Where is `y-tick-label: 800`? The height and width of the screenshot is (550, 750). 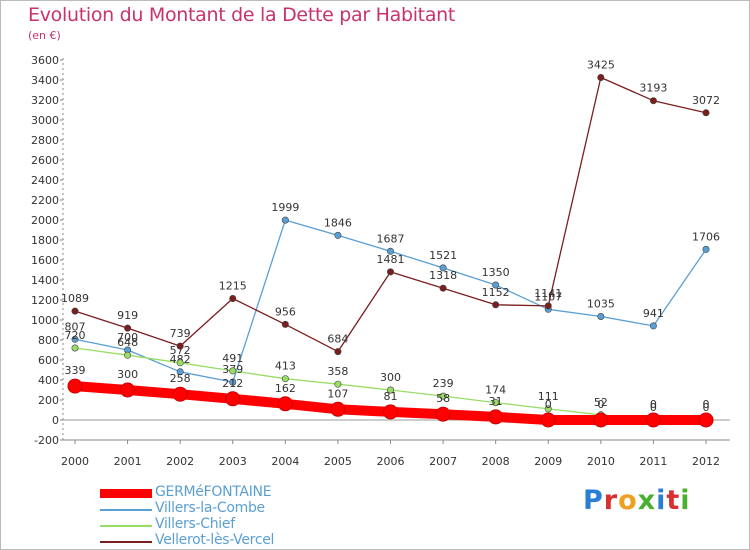 y-tick-label: 800 is located at coordinates (48, 340).